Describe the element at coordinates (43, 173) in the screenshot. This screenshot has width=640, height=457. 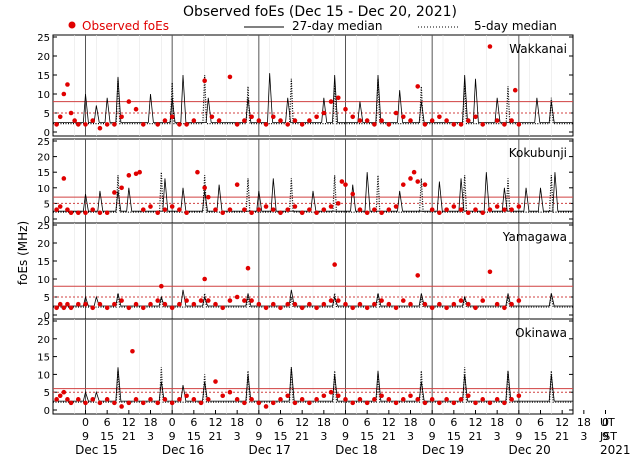
I see `y-tick-label: 15` at that location.